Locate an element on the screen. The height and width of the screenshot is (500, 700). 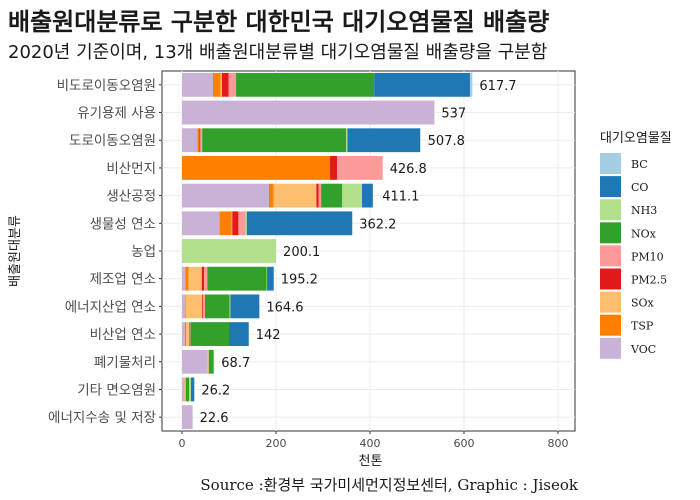
x-tick-label: 0 is located at coordinates (182, 443).